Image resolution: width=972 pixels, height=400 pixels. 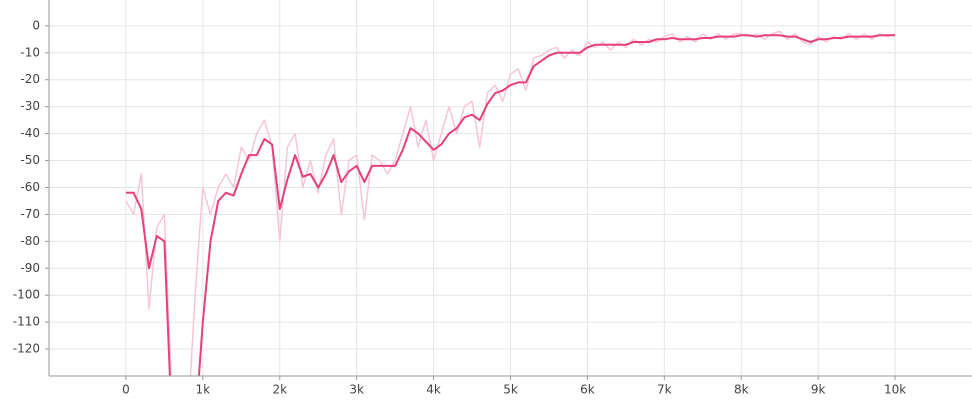 What do you see at coordinates (30, 79) in the screenshot?
I see `y-tick-label: -20` at bounding box center [30, 79].